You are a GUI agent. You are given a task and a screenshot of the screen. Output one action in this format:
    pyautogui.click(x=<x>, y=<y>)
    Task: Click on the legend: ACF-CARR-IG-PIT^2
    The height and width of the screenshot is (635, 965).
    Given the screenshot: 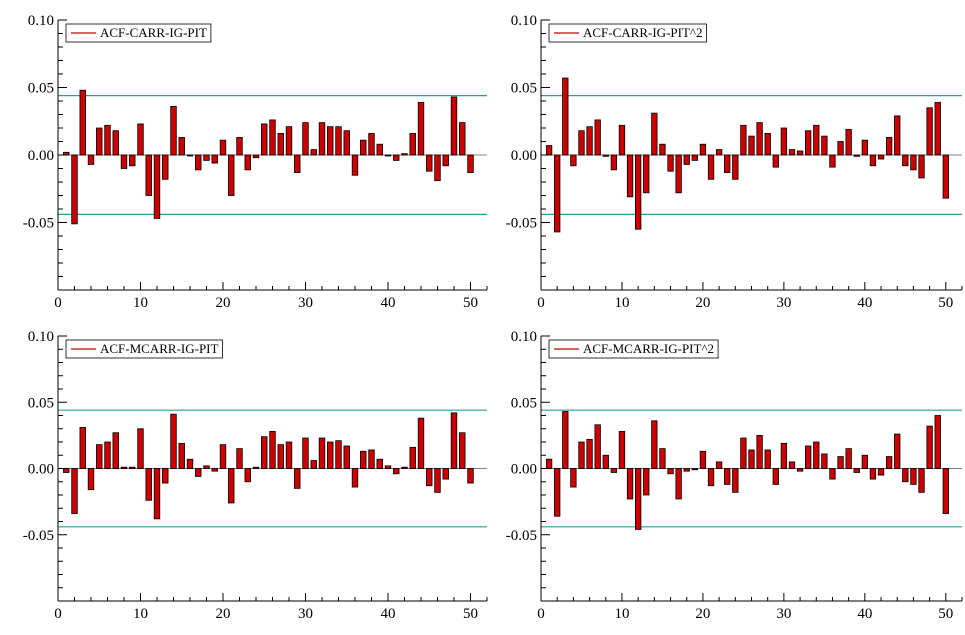 What is the action you would take?
    pyautogui.click(x=627, y=33)
    